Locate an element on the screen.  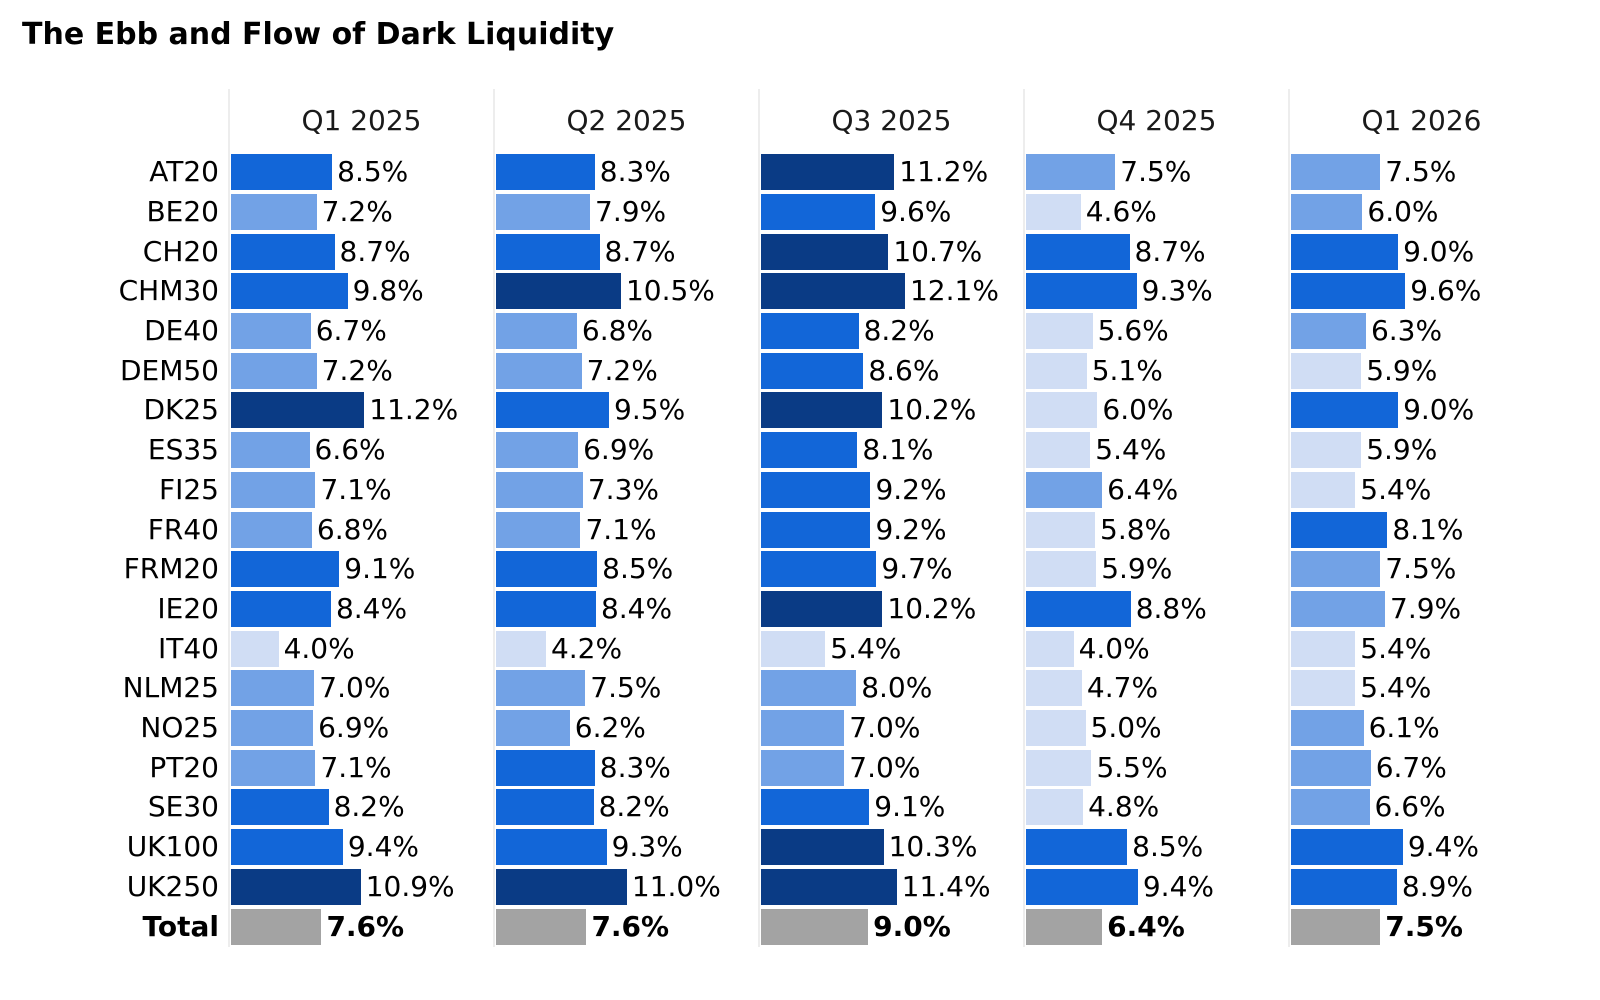
value-label: 8.5% is located at coordinates (638, 569).